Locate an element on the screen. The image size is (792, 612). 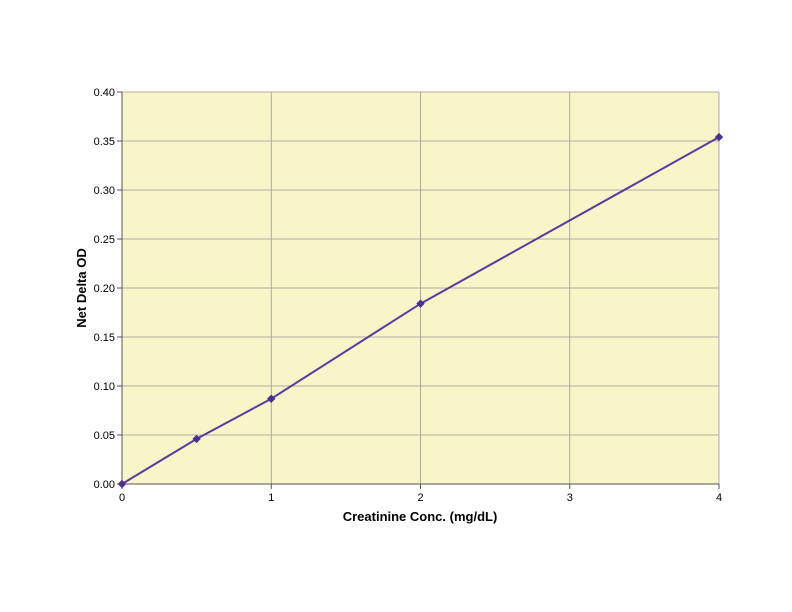
x-tick-label: 2 is located at coordinates (420, 498).